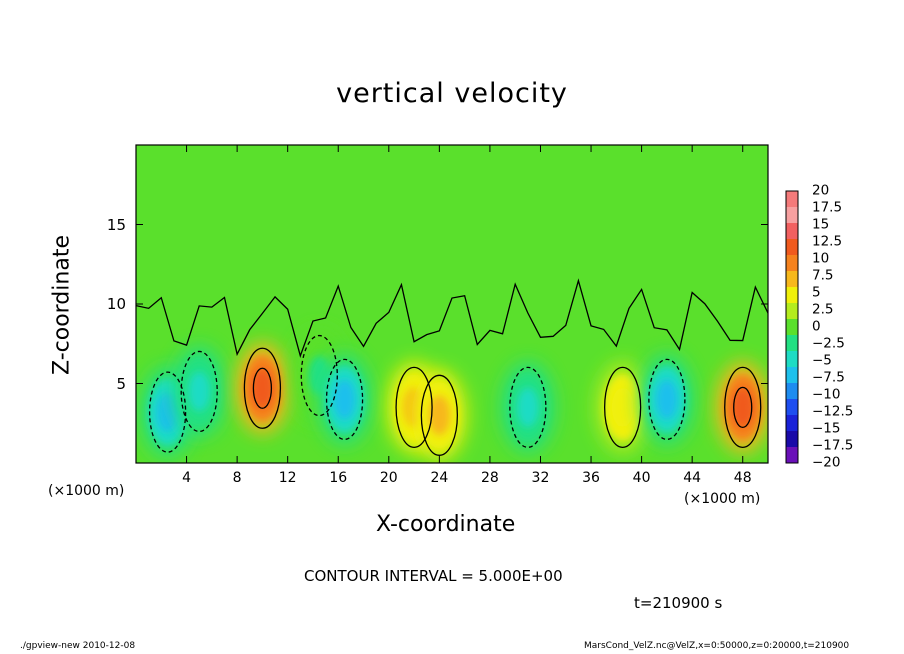 The height and width of the screenshot is (654, 904). Describe the element at coordinates (591, 478) in the screenshot. I see `x-tick-label: 36` at that location.